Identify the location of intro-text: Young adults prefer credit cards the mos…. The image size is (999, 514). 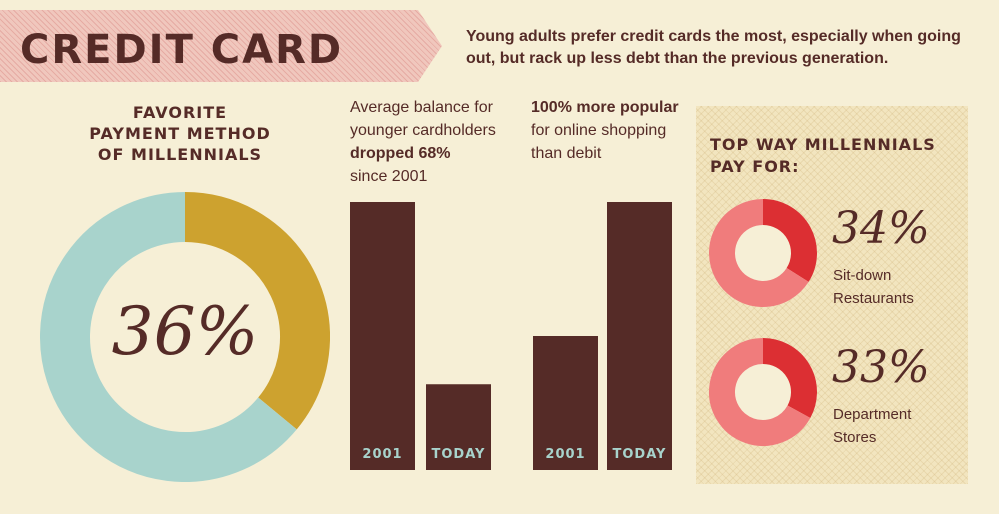
(713, 47).